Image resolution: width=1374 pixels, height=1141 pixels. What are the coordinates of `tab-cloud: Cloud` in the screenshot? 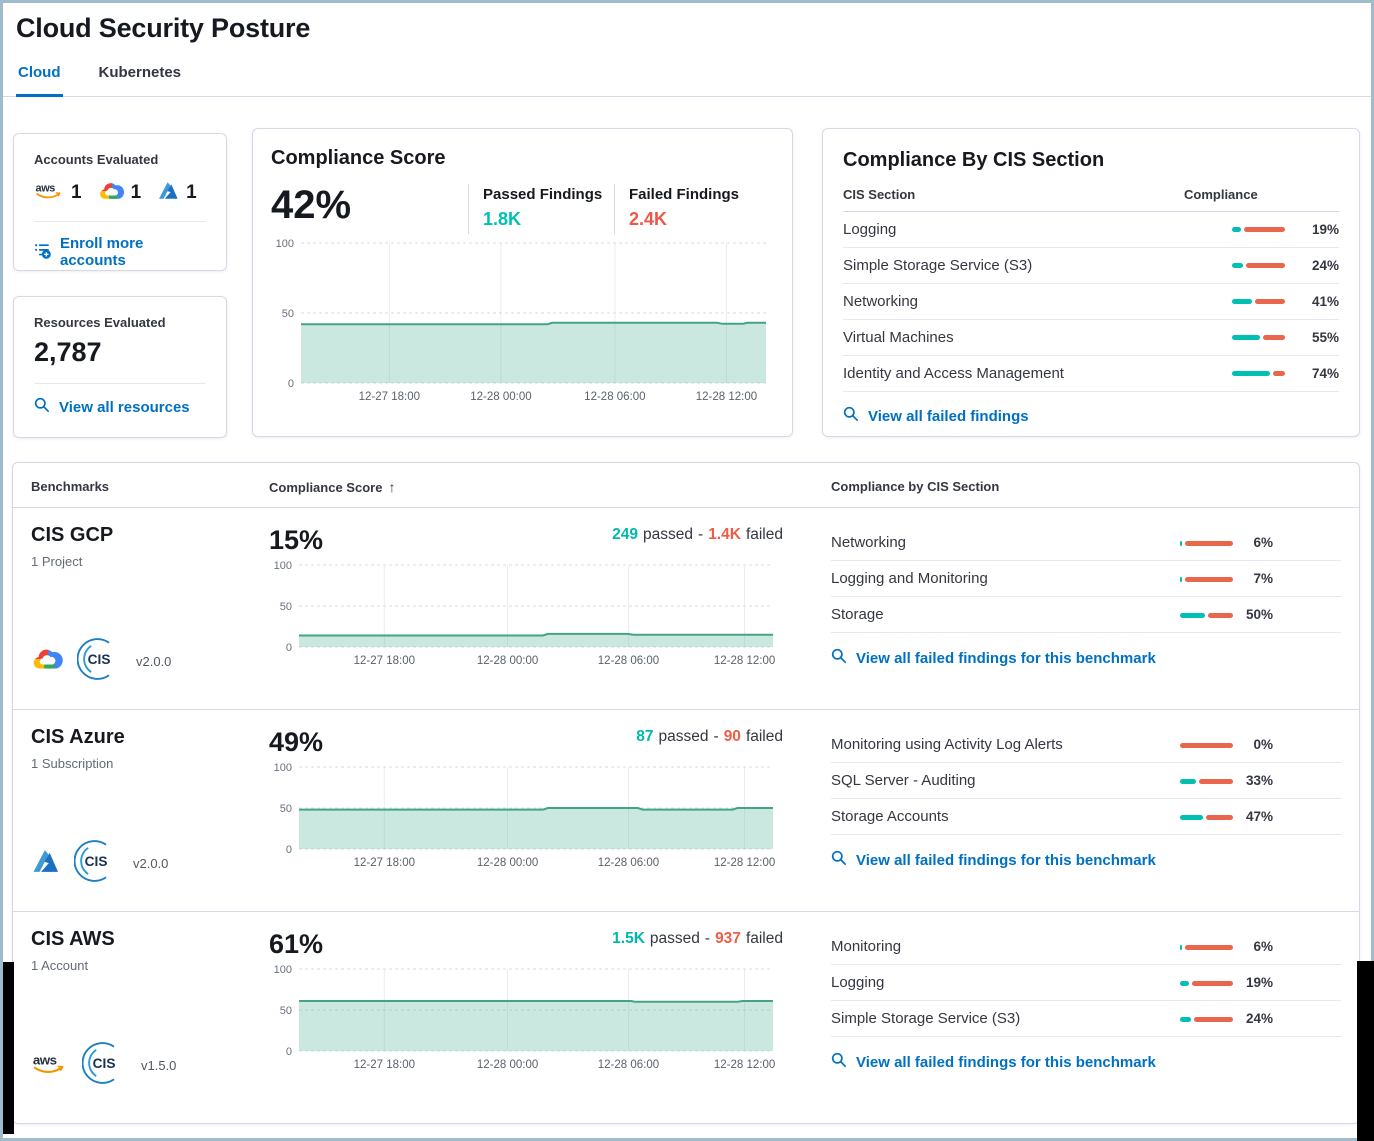 It's located at (39, 80).